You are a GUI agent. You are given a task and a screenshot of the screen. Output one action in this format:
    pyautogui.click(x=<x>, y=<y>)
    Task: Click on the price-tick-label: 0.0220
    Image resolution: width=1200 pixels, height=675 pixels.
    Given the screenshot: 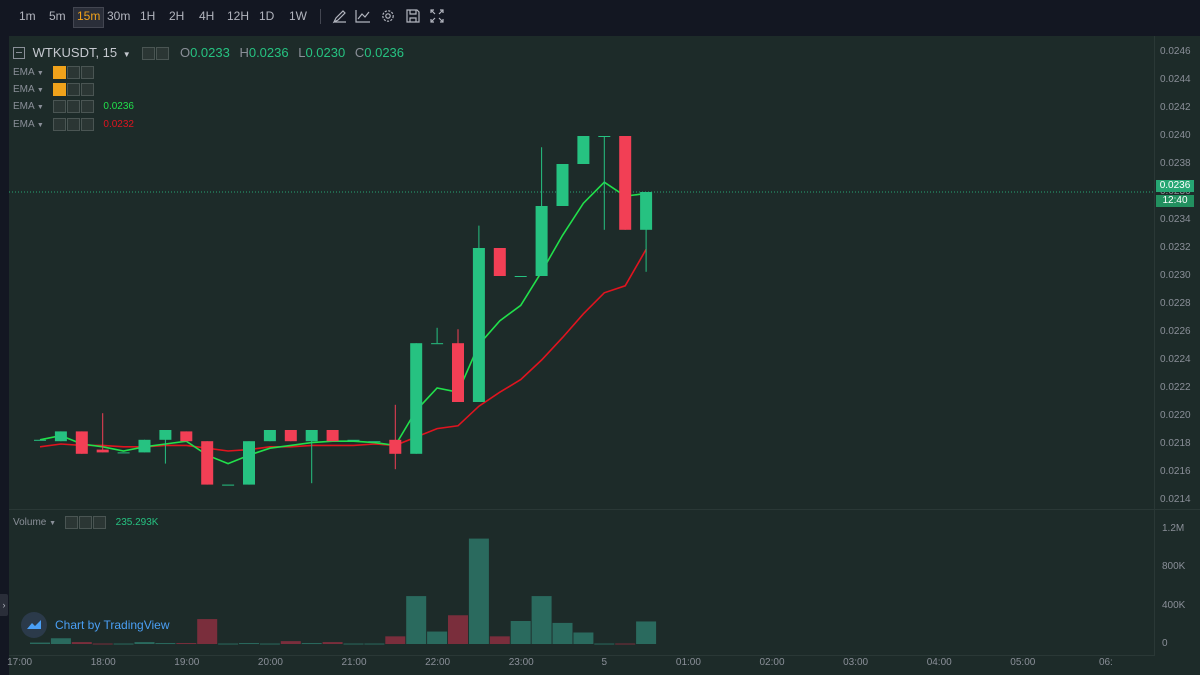 What is the action you would take?
    pyautogui.click(x=1175, y=415)
    